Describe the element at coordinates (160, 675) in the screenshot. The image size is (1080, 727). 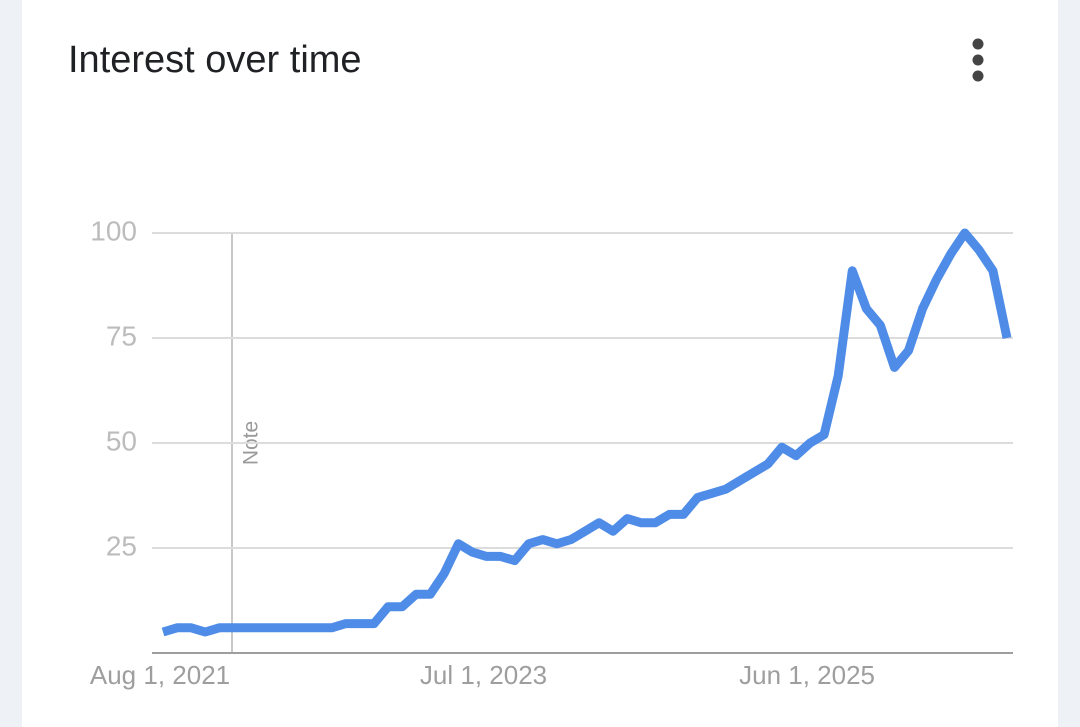
I see `x-tick-label: Aug 1, 2021` at that location.